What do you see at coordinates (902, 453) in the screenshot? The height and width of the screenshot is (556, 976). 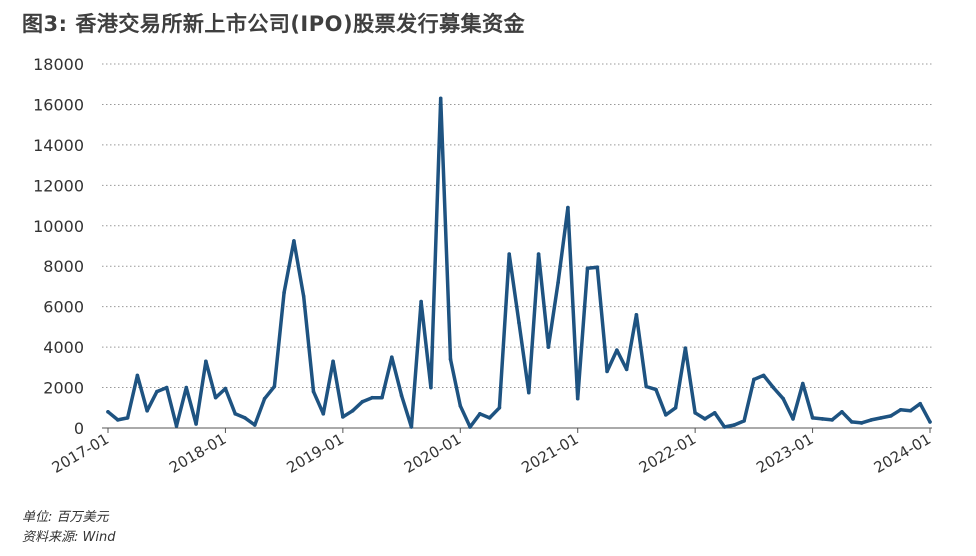 I see `x-tick-label: 2024-01` at bounding box center [902, 453].